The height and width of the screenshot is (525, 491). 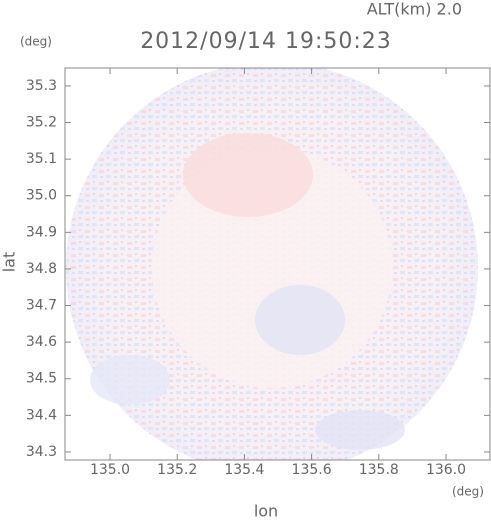 What do you see at coordinates (36, 42) in the screenshot?
I see `y-unit: (deg)` at bounding box center [36, 42].